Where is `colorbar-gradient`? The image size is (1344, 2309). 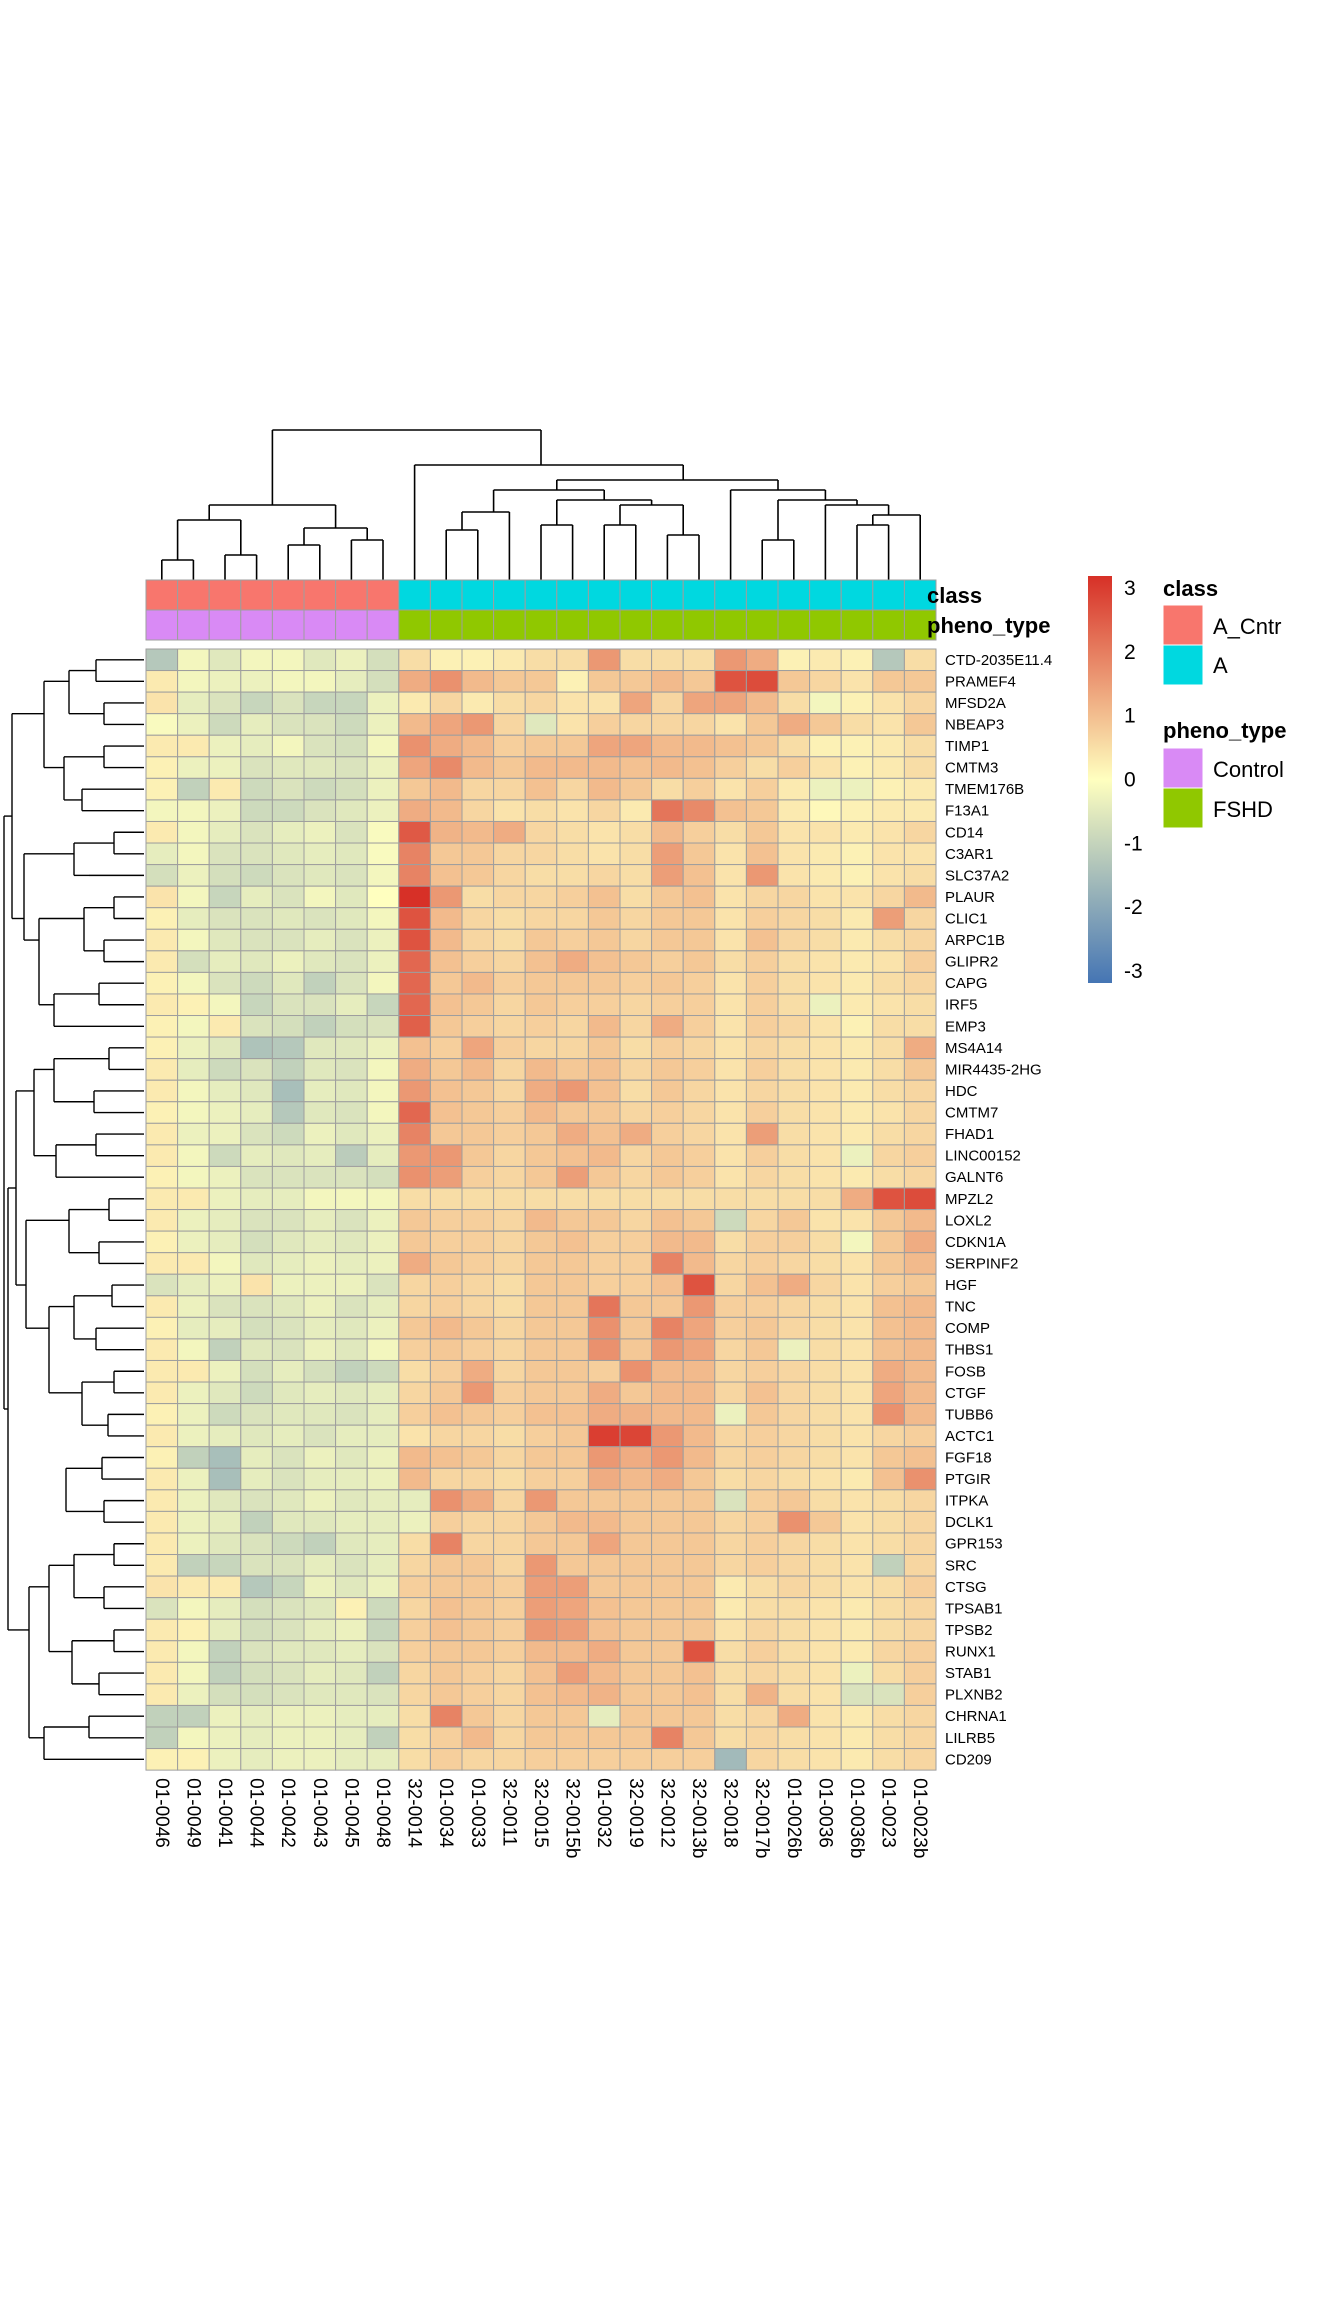 colorbar-gradient is located at coordinates (1100, 779).